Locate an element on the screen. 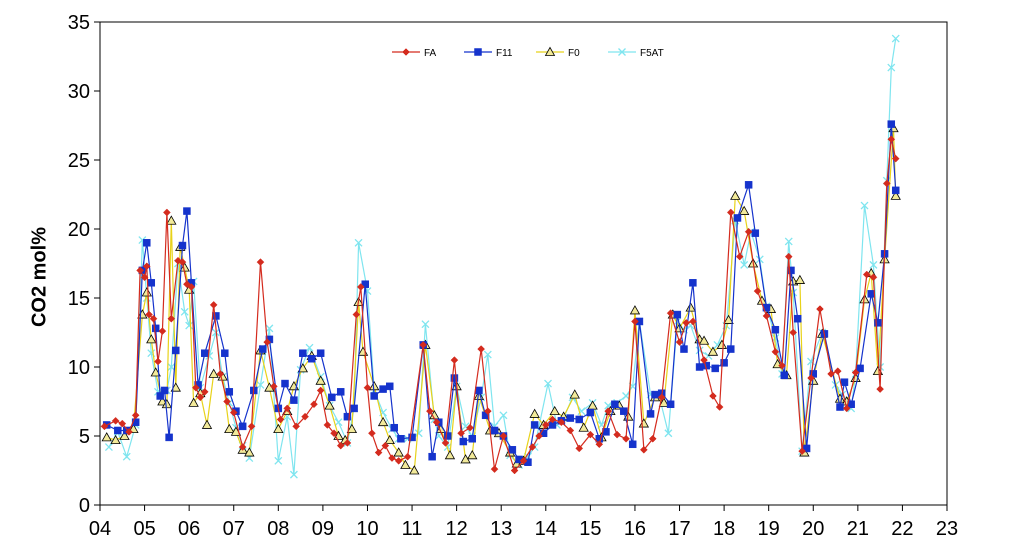  y-tick-label: 35 is located at coordinates (79, 23).